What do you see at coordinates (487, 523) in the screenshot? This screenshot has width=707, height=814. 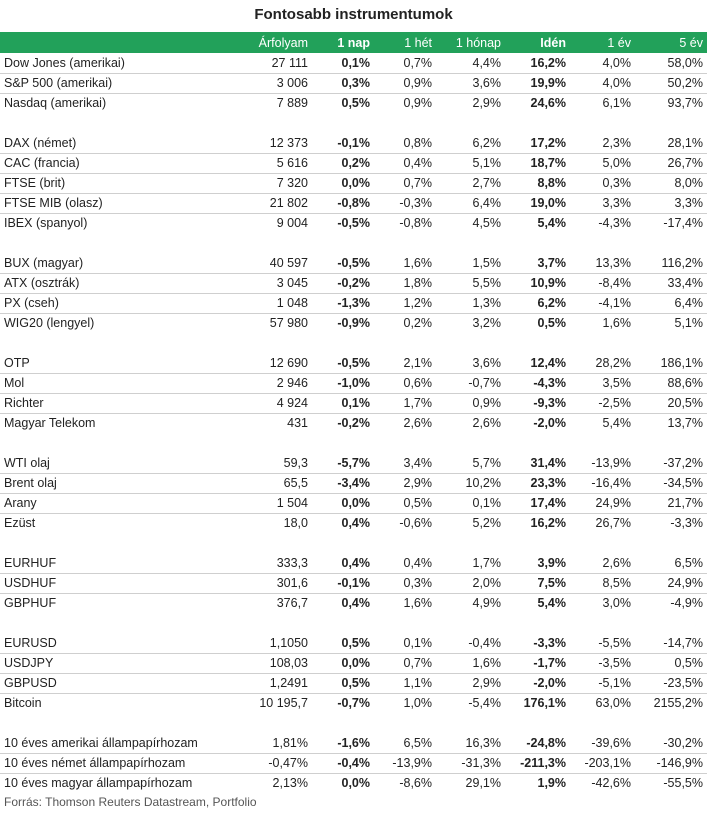 I see `month-change-cell: 5,2%` at bounding box center [487, 523].